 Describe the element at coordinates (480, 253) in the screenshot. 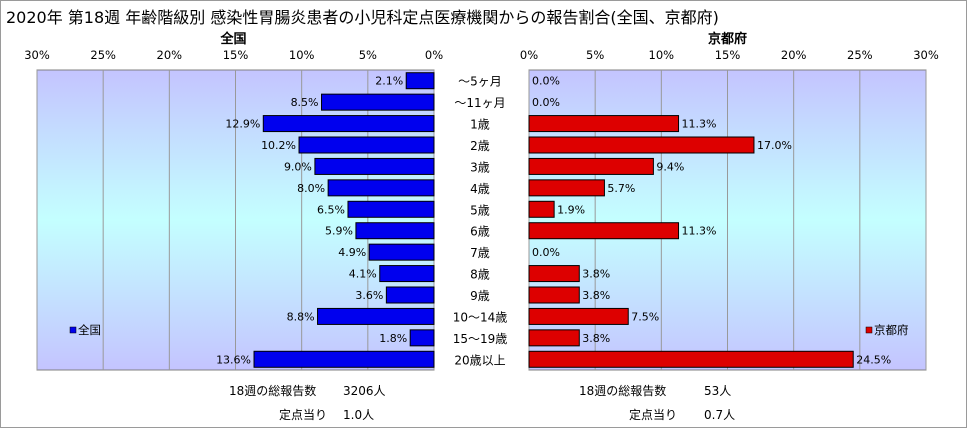

I see `category-label: 7歳` at that location.